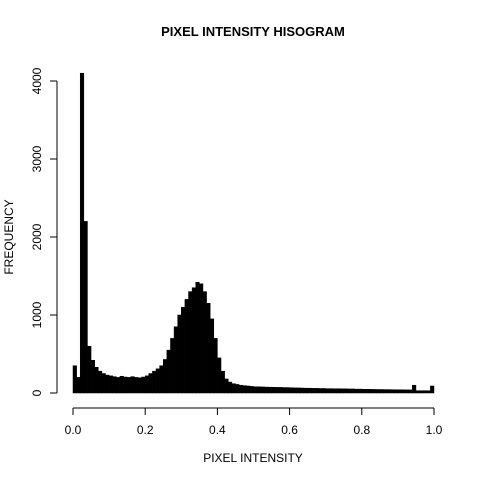 The width and height of the screenshot is (480, 480). What do you see at coordinates (37, 158) in the screenshot?
I see `y-tick-label: 3000` at bounding box center [37, 158].